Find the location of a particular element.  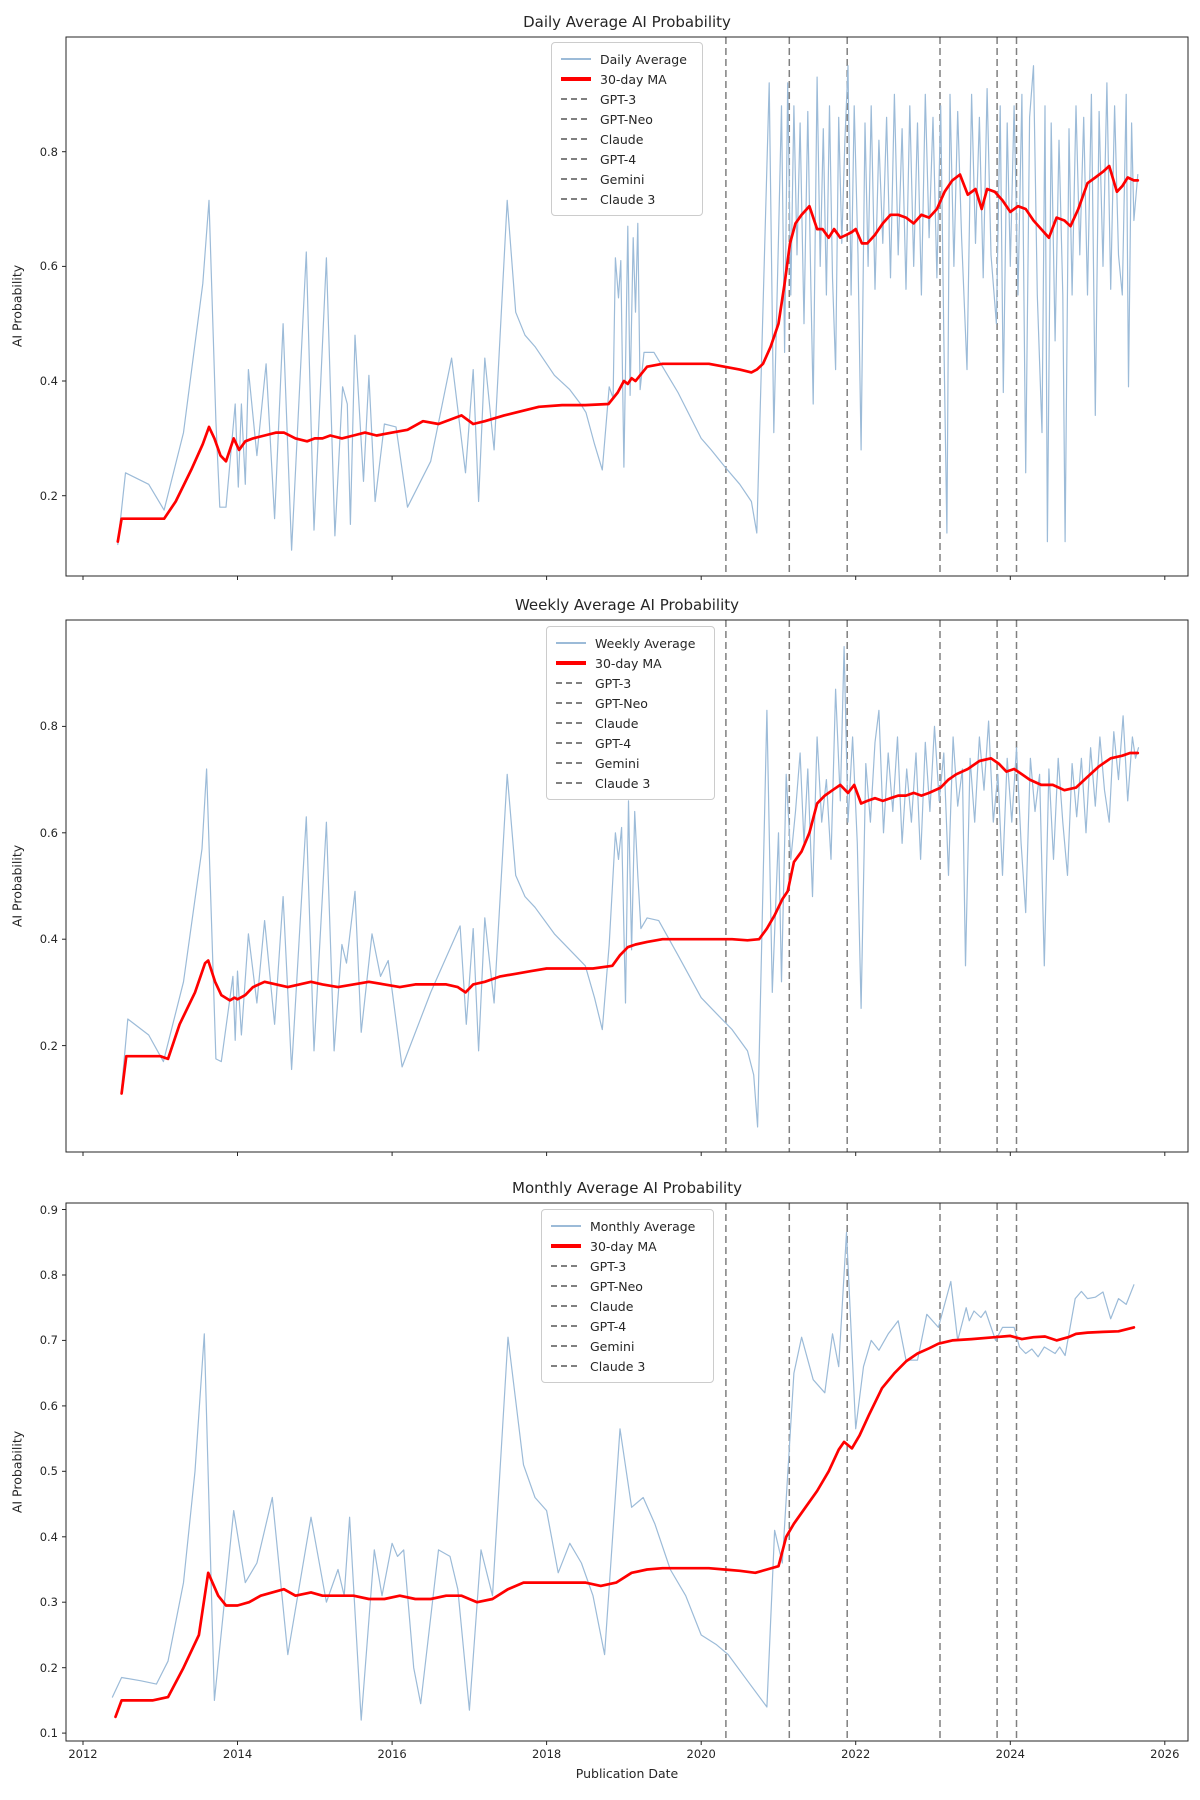

legend-item: Daily Average is located at coordinates (627, 59).